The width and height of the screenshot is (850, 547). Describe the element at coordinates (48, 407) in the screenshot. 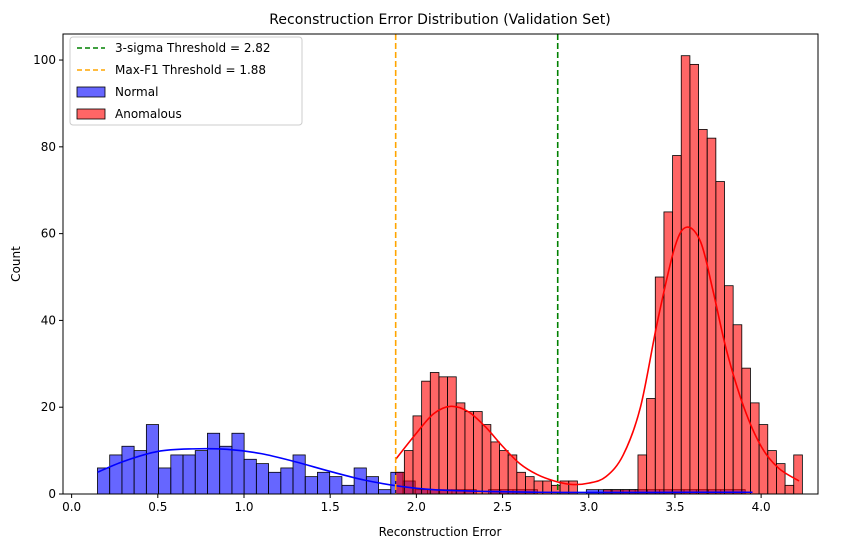

I see `y-tick-label: 20` at that location.